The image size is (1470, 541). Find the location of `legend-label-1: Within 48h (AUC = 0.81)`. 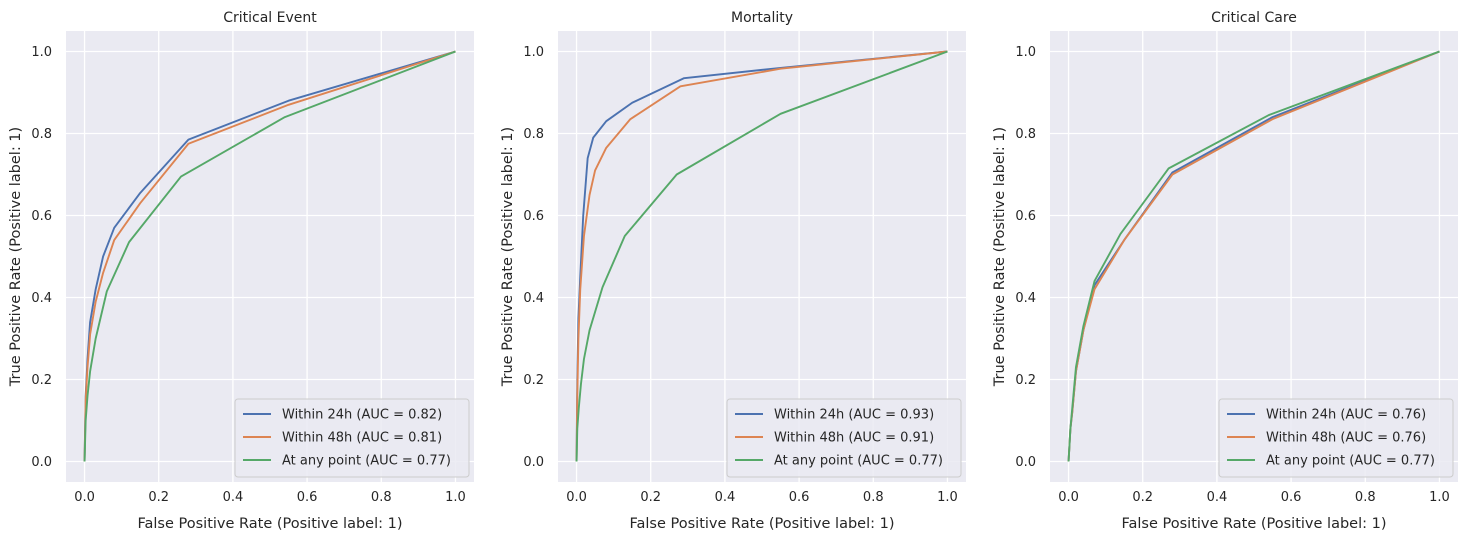

legend-label-1: Within 48h (AUC = 0.81) is located at coordinates (362, 438).